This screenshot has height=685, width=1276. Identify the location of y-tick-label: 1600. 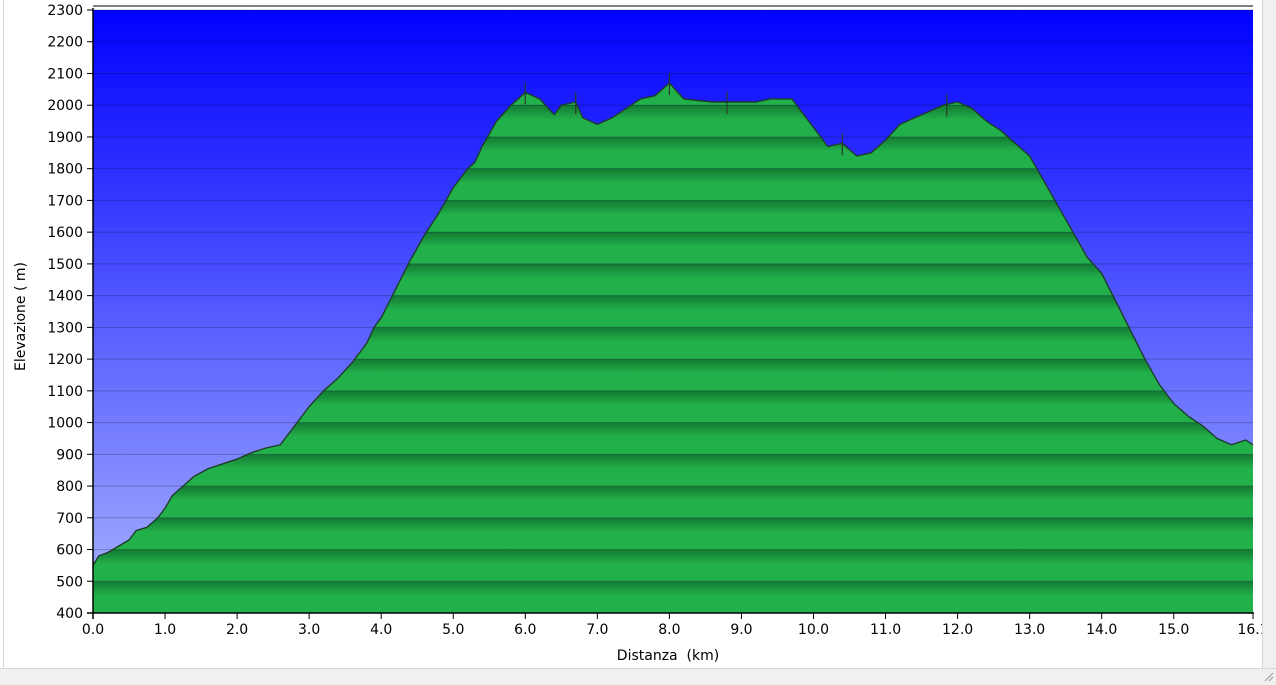
(65, 233).